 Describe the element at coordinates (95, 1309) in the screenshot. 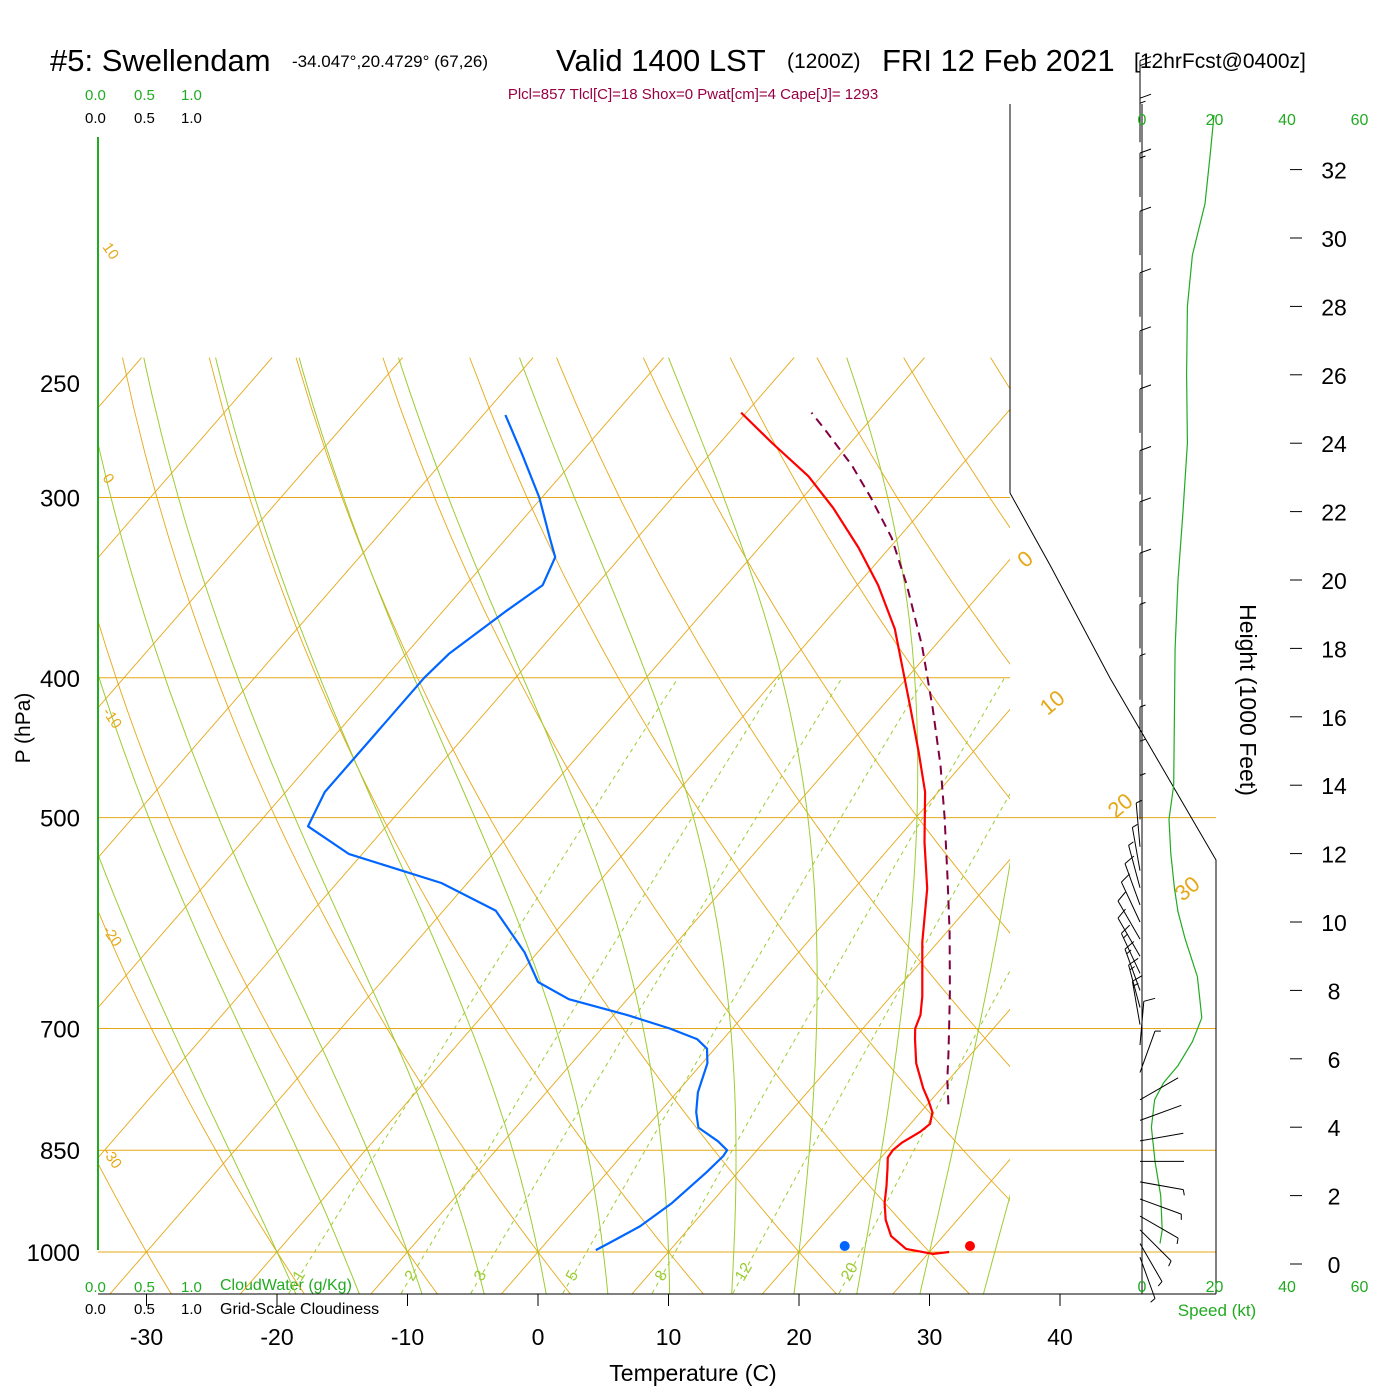

I see `cloudiness-bottom-tick-0: 0.0` at that location.